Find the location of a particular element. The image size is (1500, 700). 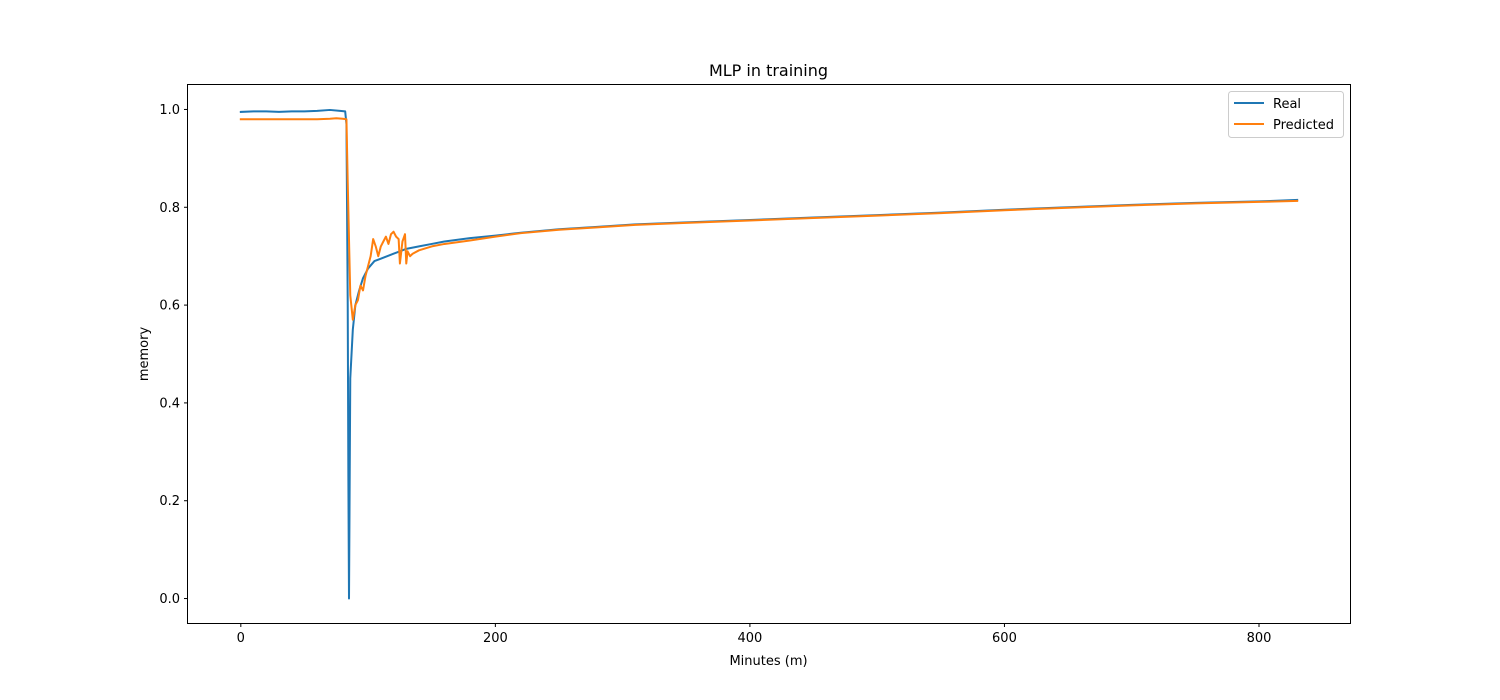

x-tick-label: 400 is located at coordinates (749, 638).